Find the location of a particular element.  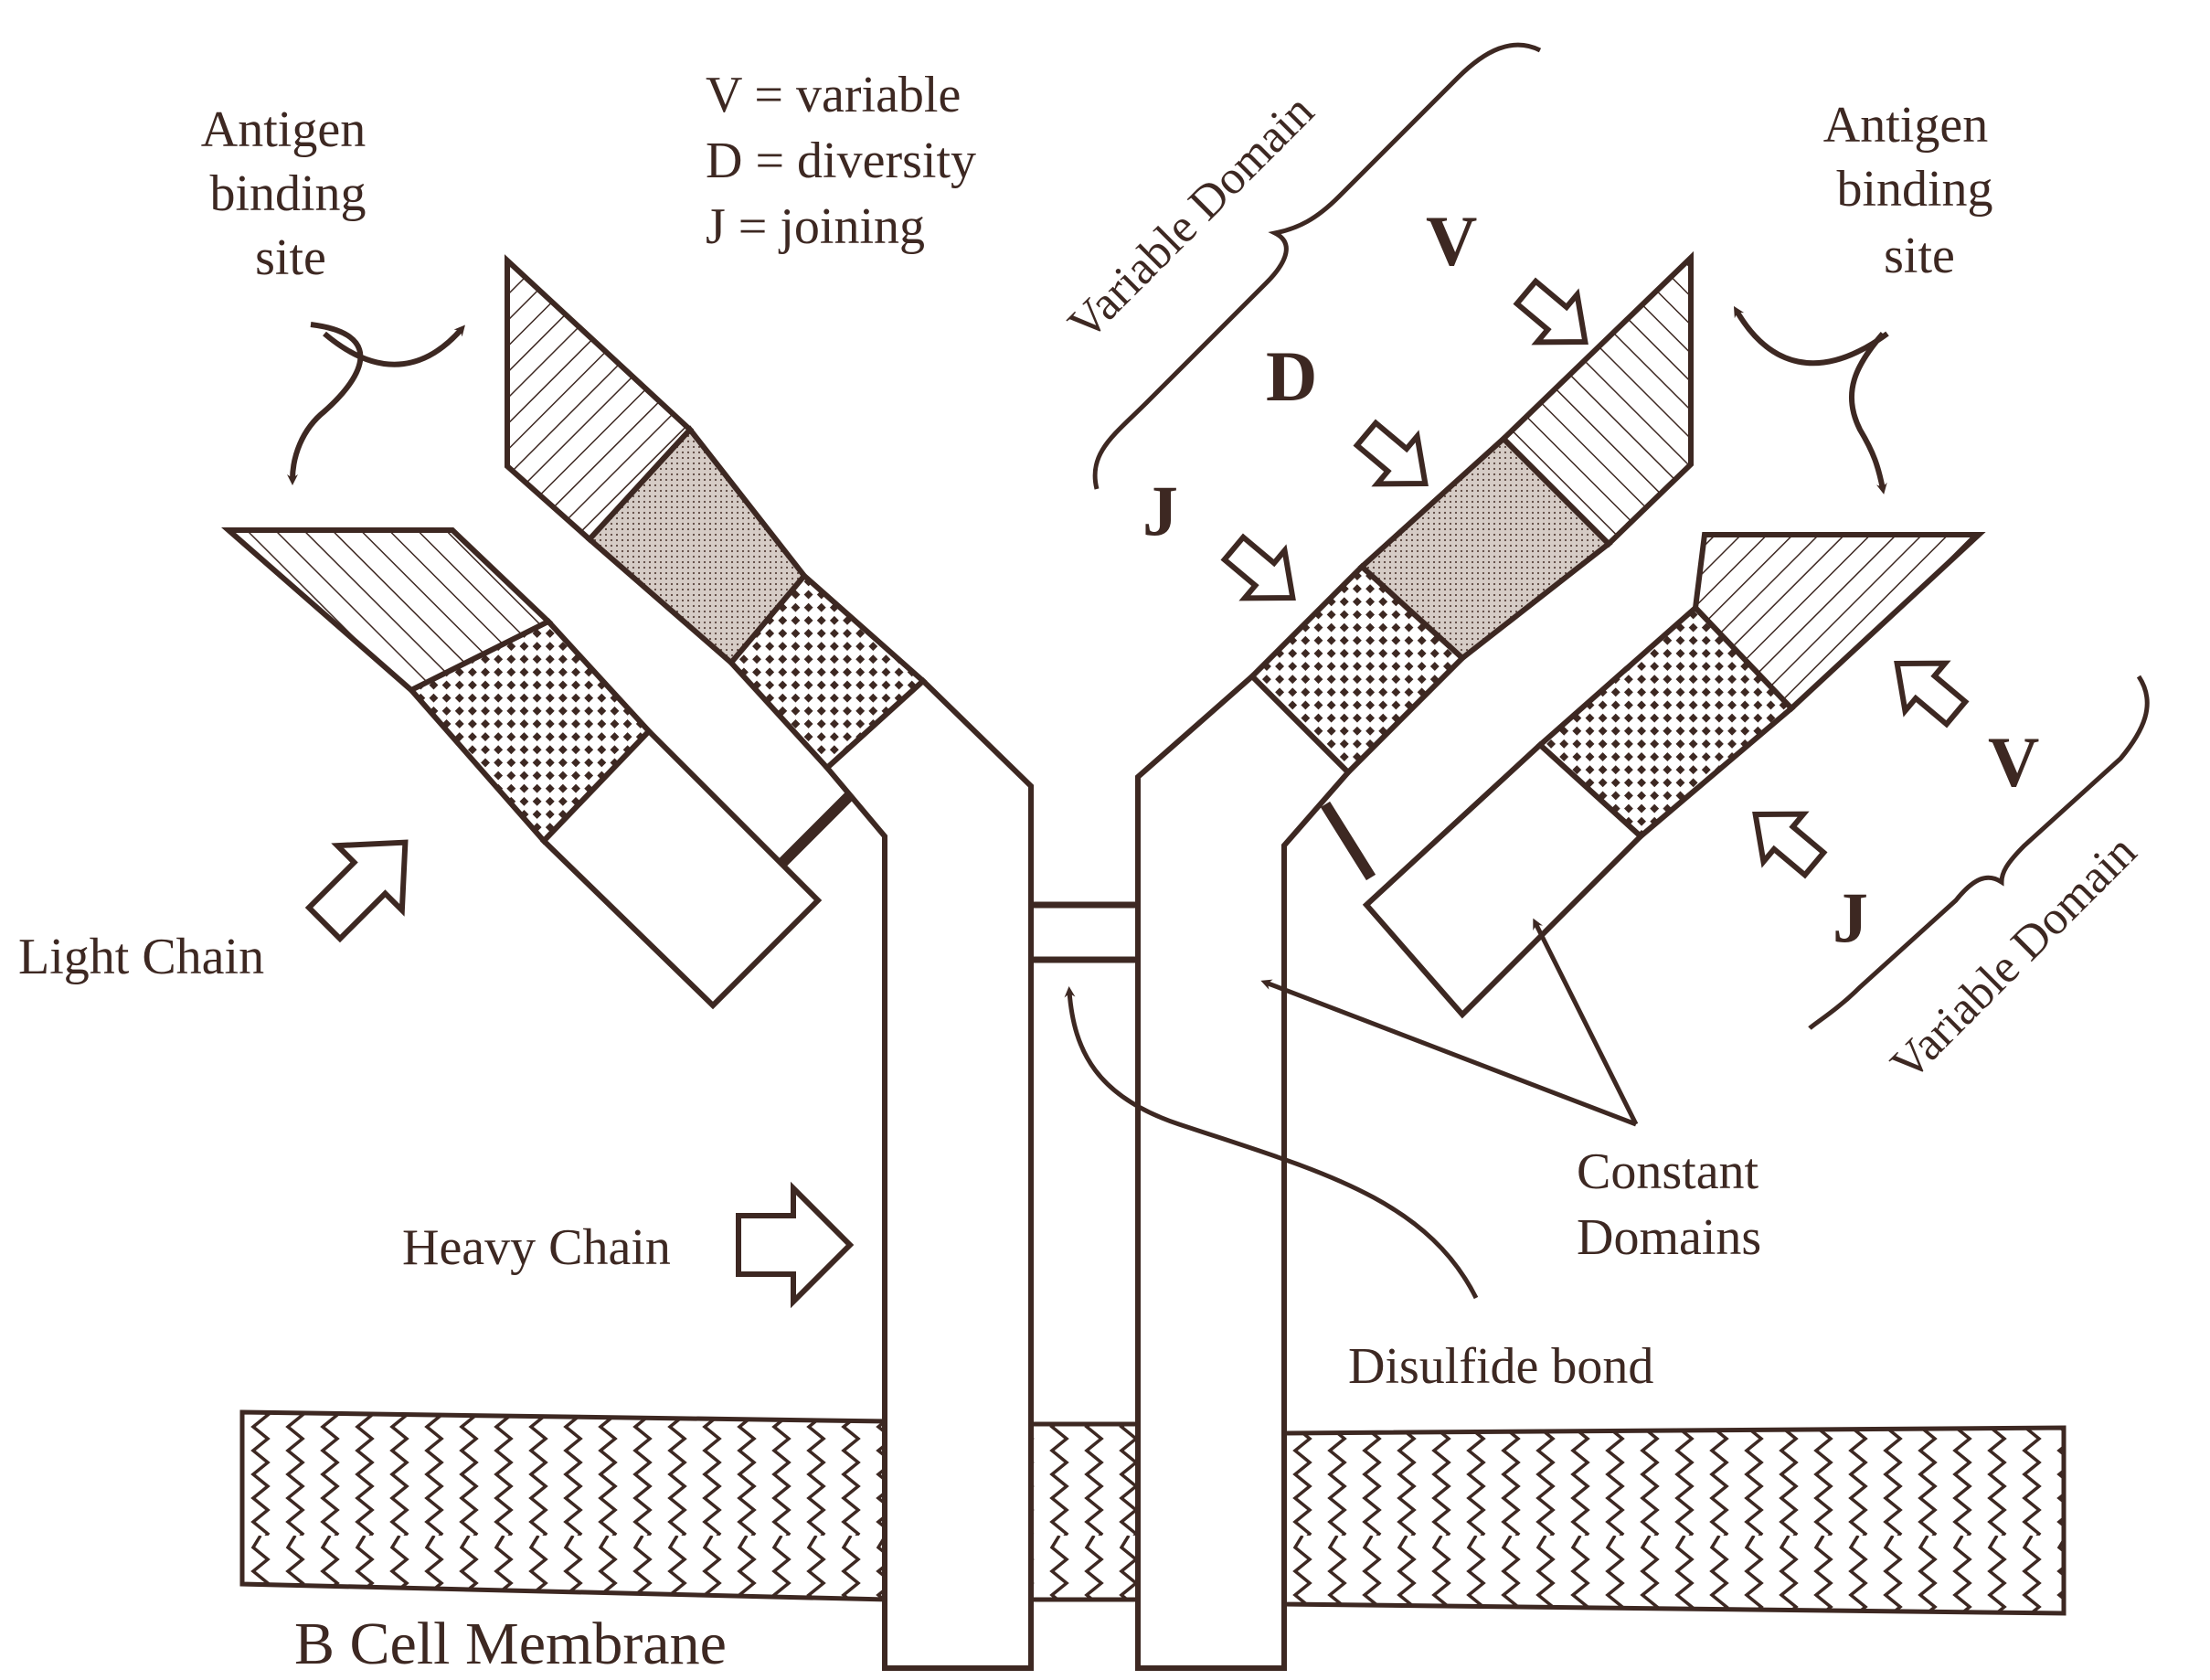

label-v-right: V is located at coordinates (2013, 762).